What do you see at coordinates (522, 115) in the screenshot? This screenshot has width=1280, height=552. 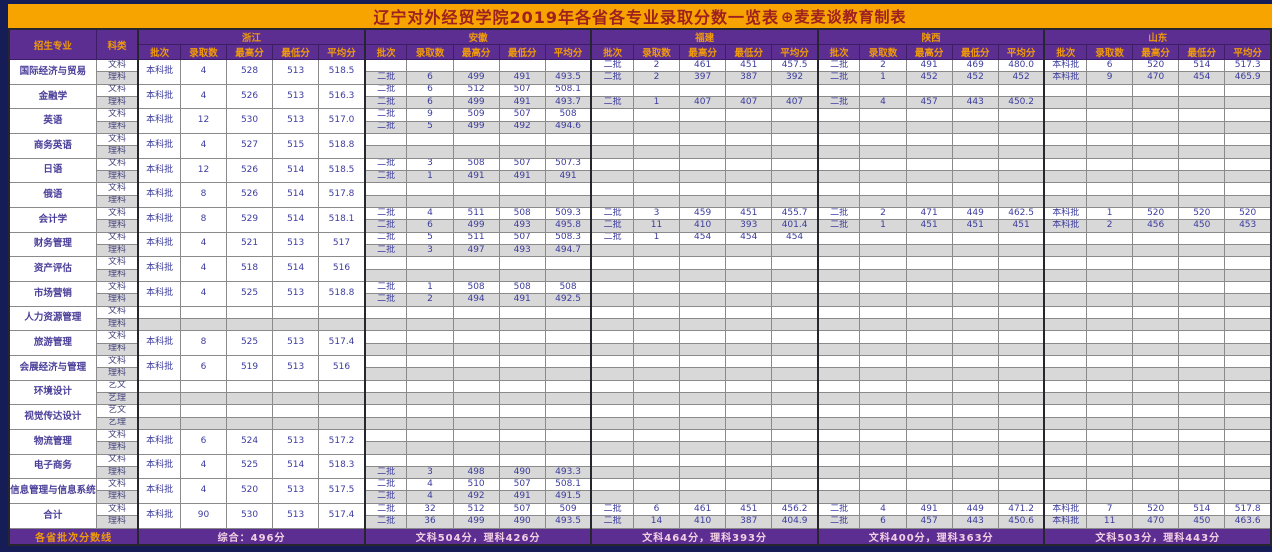 I see `data-cell: 507` at bounding box center [522, 115].